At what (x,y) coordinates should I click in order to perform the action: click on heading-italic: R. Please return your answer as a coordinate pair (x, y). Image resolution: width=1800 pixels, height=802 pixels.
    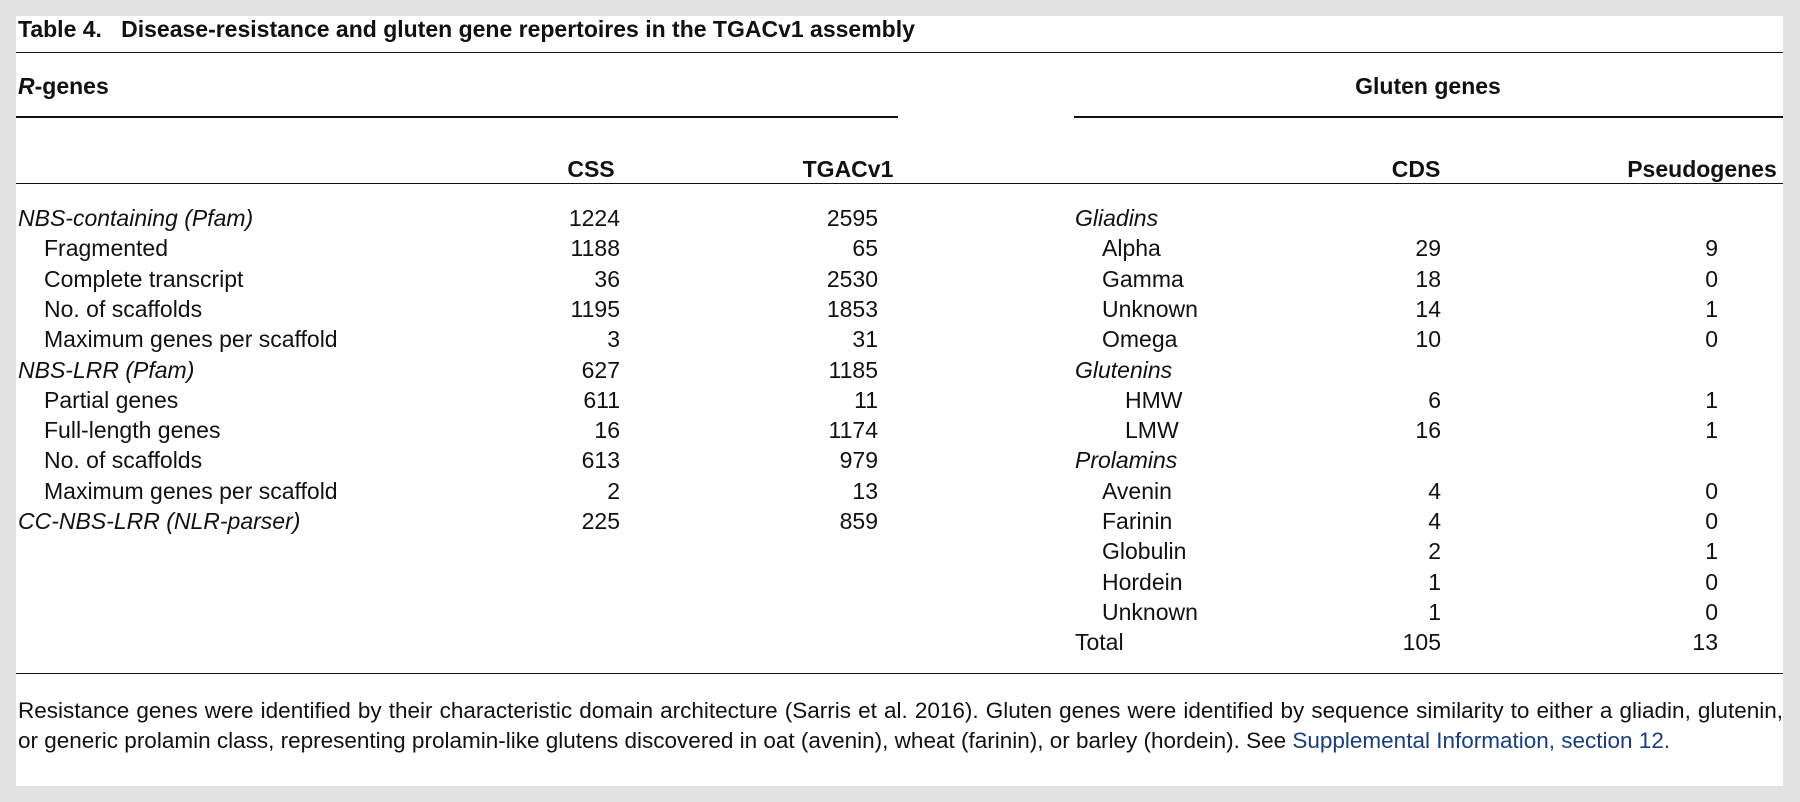
    Looking at the image, I should click on (26, 86).